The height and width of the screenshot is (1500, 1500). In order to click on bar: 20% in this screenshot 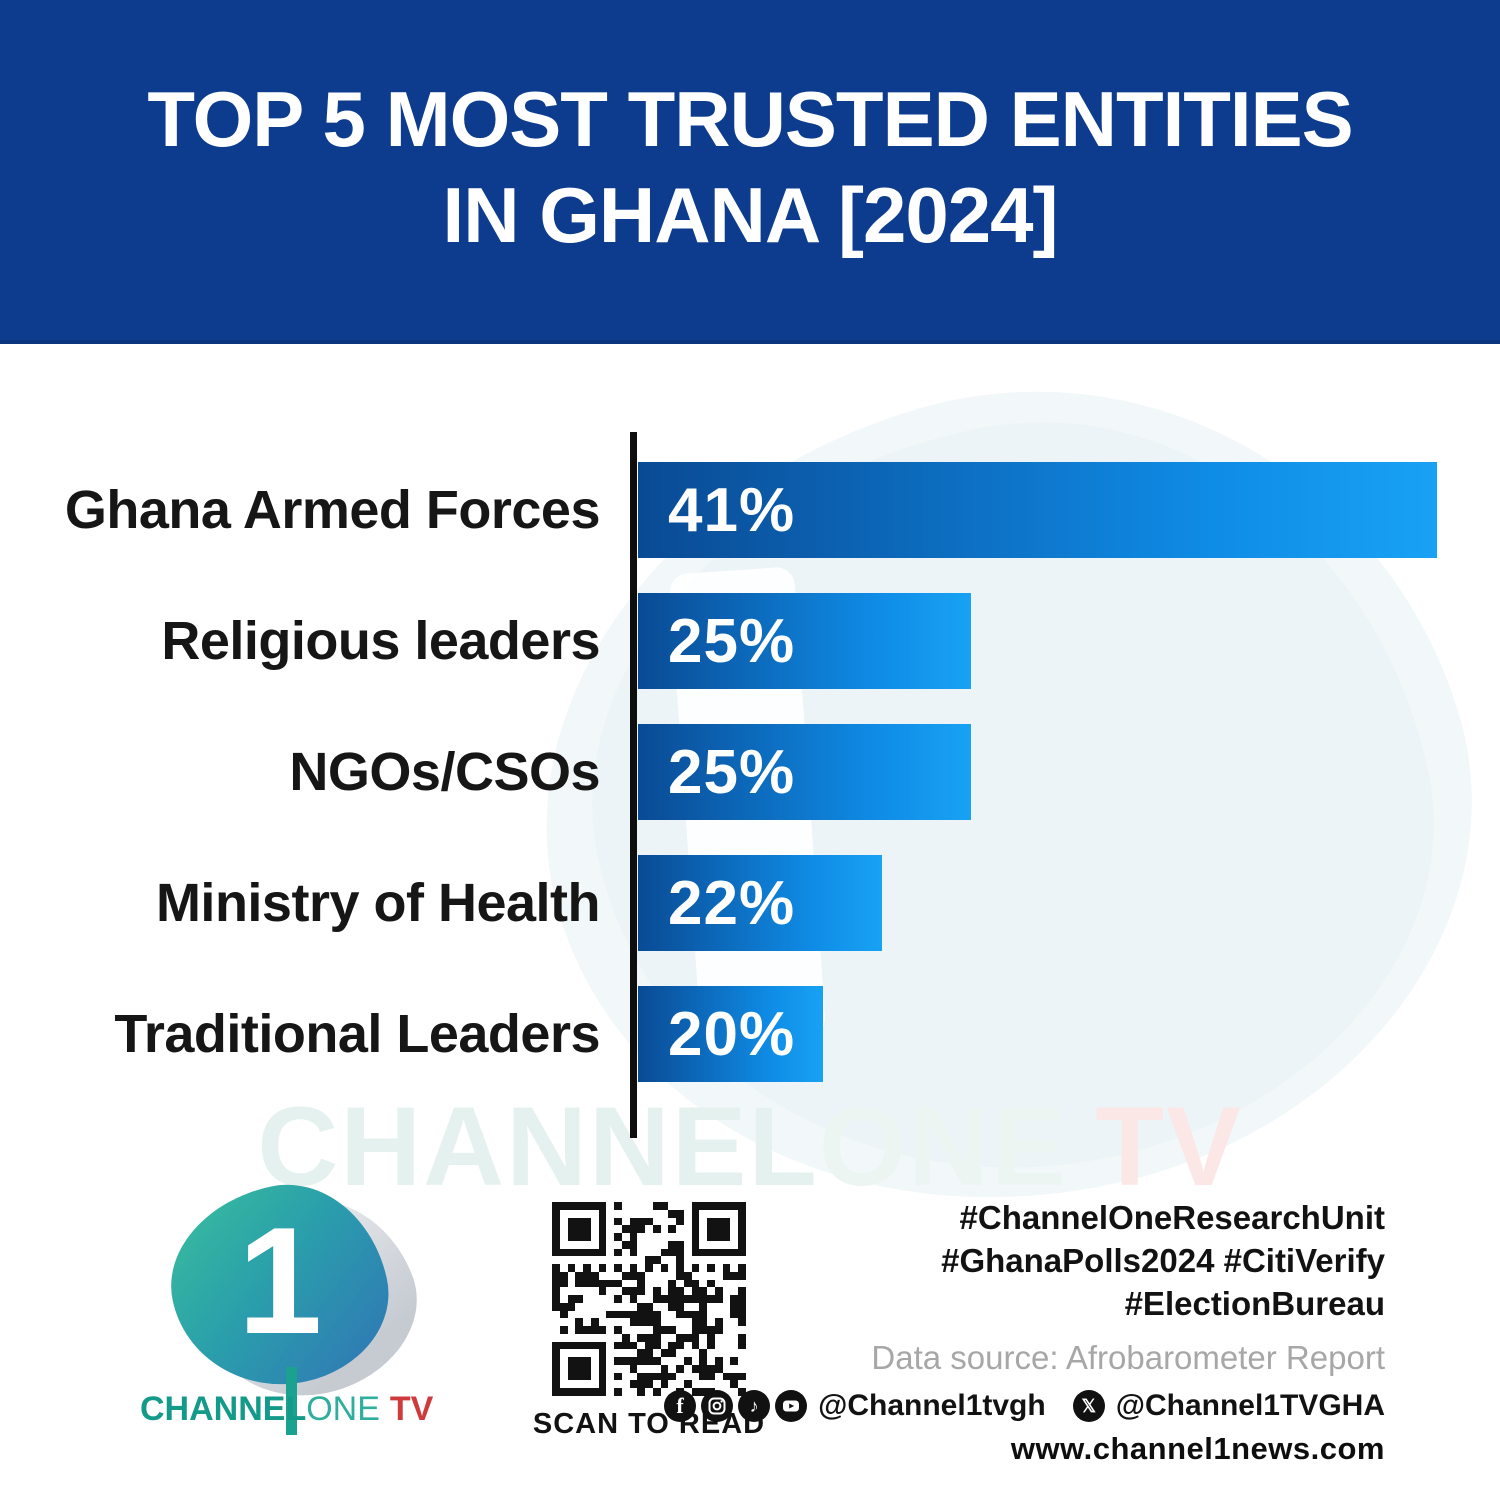, I will do `click(730, 1034)`.